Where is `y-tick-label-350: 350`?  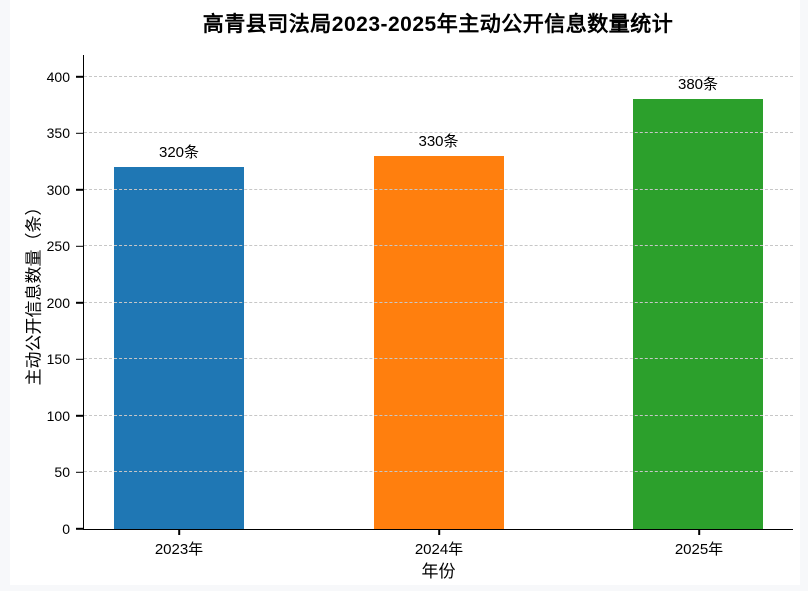
y-tick-label-350: 350 is located at coordinates (58, 133).